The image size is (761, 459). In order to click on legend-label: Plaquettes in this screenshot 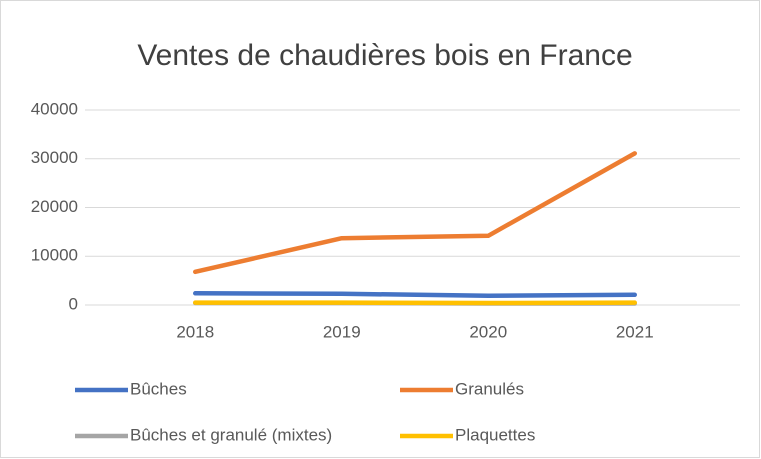, I will do `click(495, 434)`.